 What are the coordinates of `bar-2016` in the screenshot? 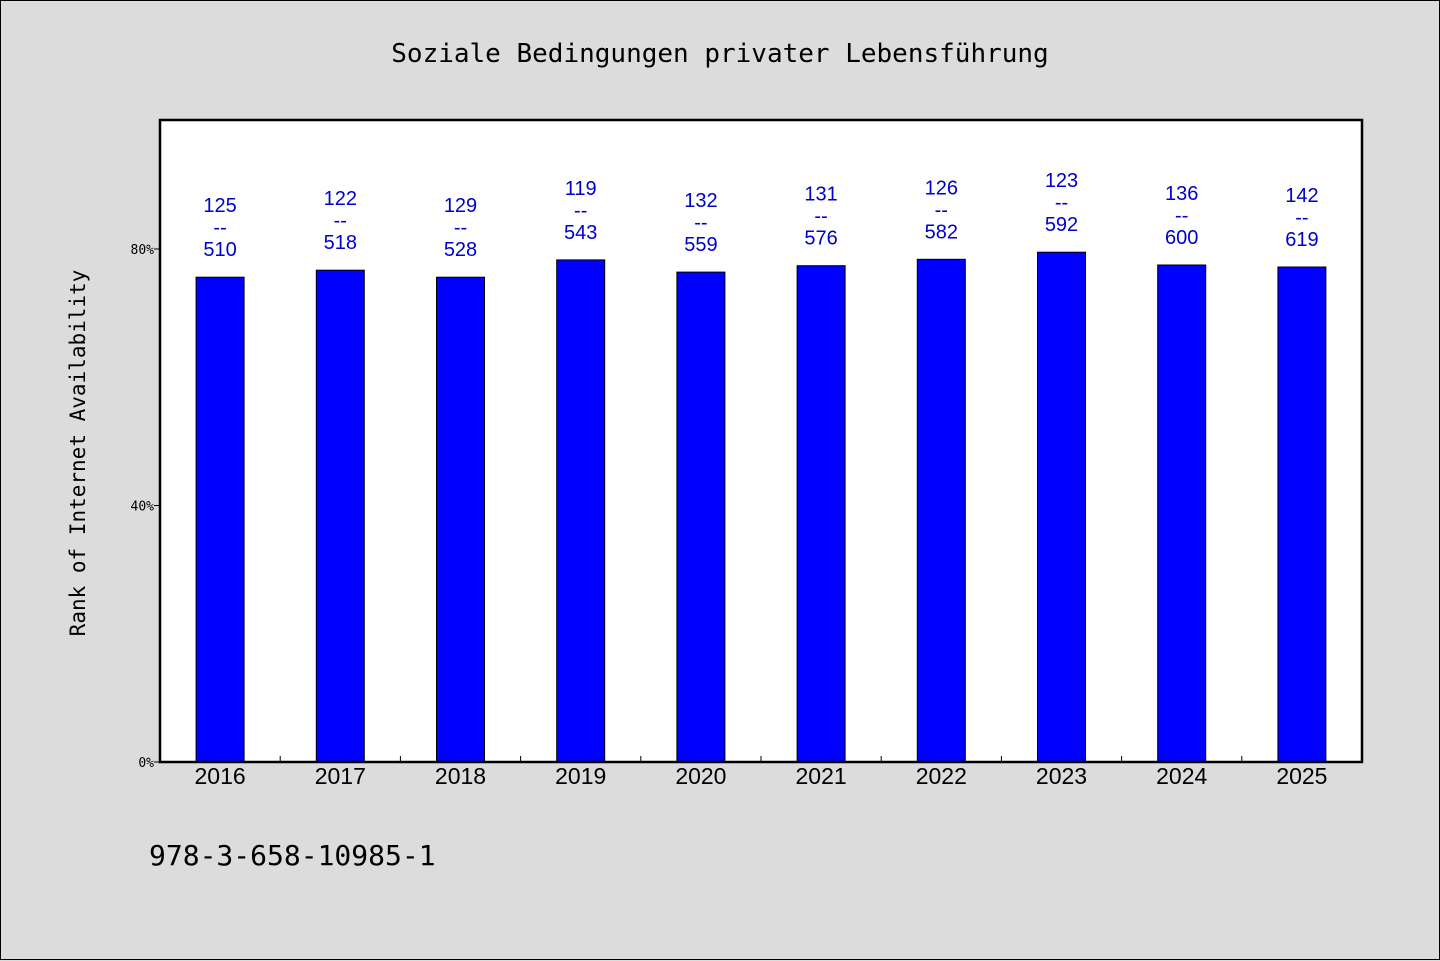 It's located at (220, 519).